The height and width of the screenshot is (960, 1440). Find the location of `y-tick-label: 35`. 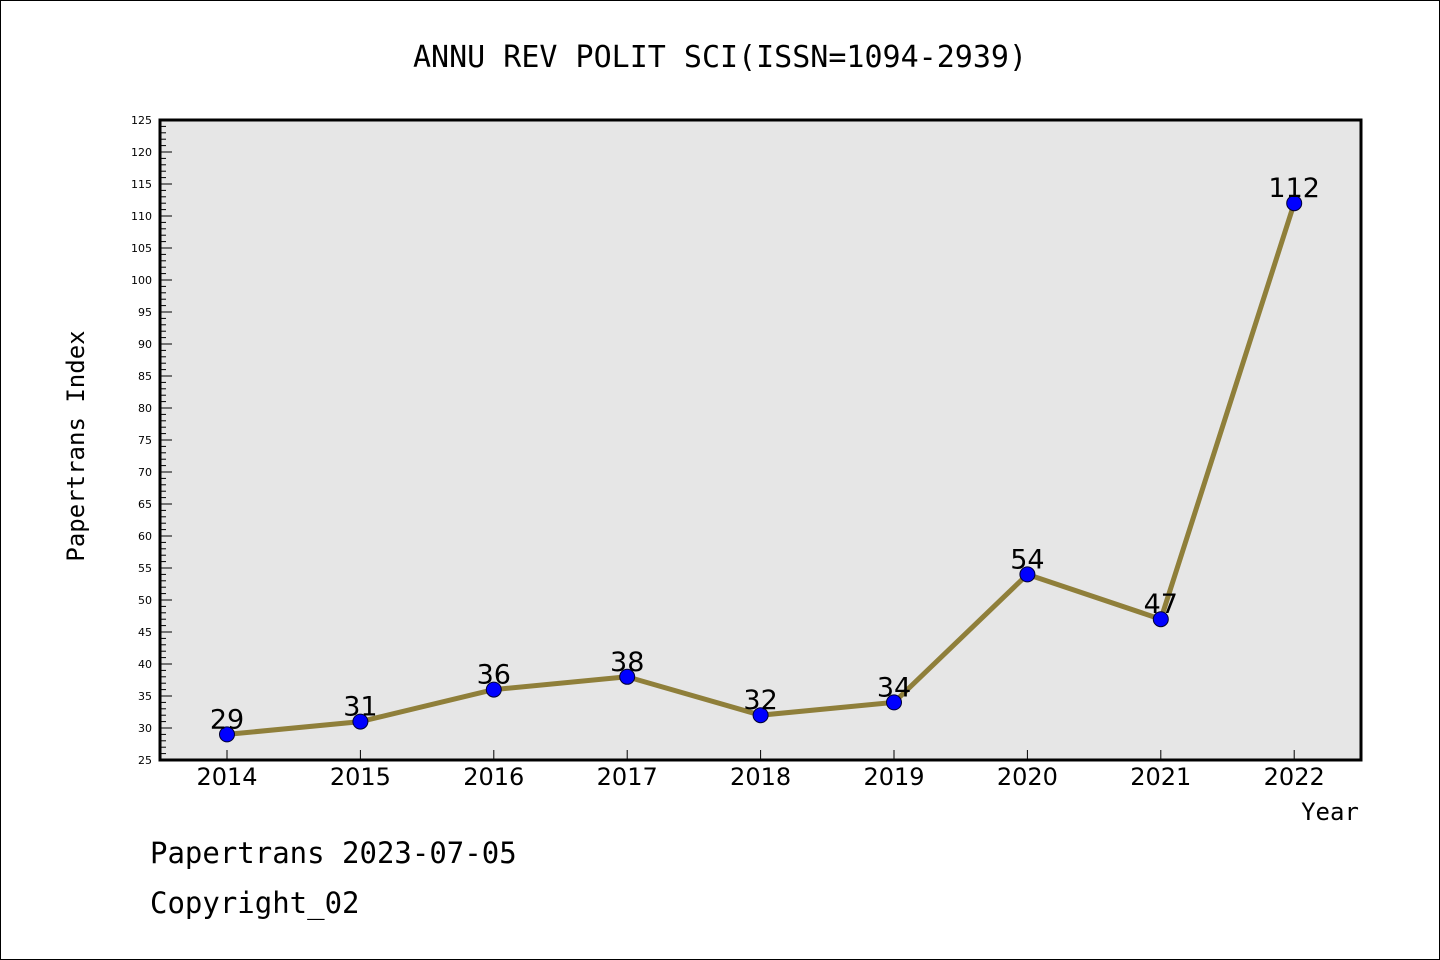

y-tick-label: 35 is located at coordinates (145, 696).